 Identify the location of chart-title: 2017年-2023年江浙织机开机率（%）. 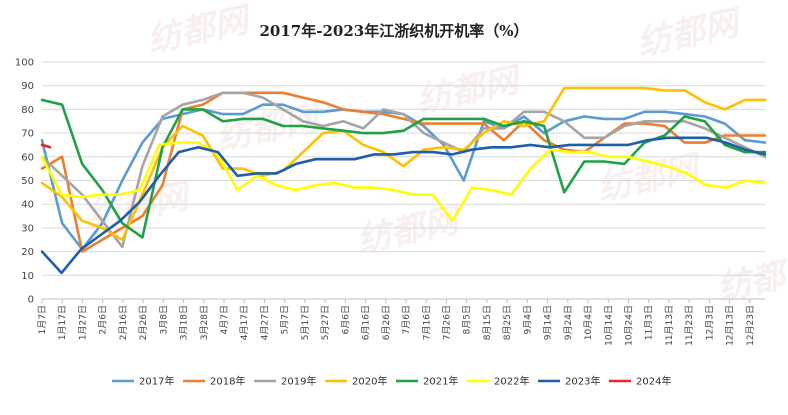
(394, 31).